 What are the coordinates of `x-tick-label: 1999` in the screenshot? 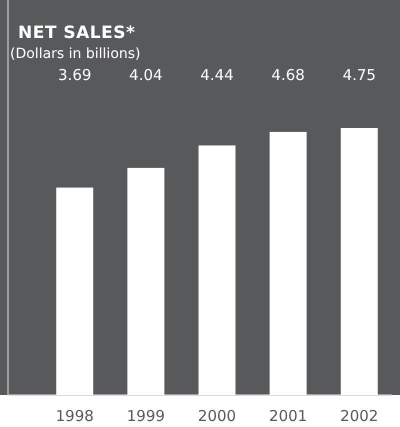 It's located at (145, 416).